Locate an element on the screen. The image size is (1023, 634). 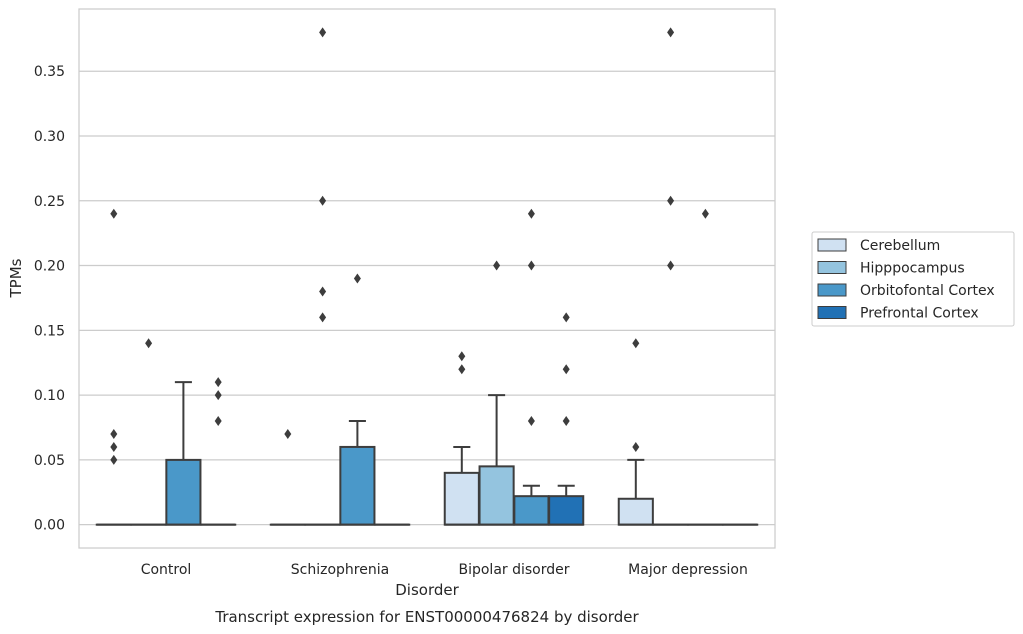
x-tick-label: Control is located at coordinates (166, 570).